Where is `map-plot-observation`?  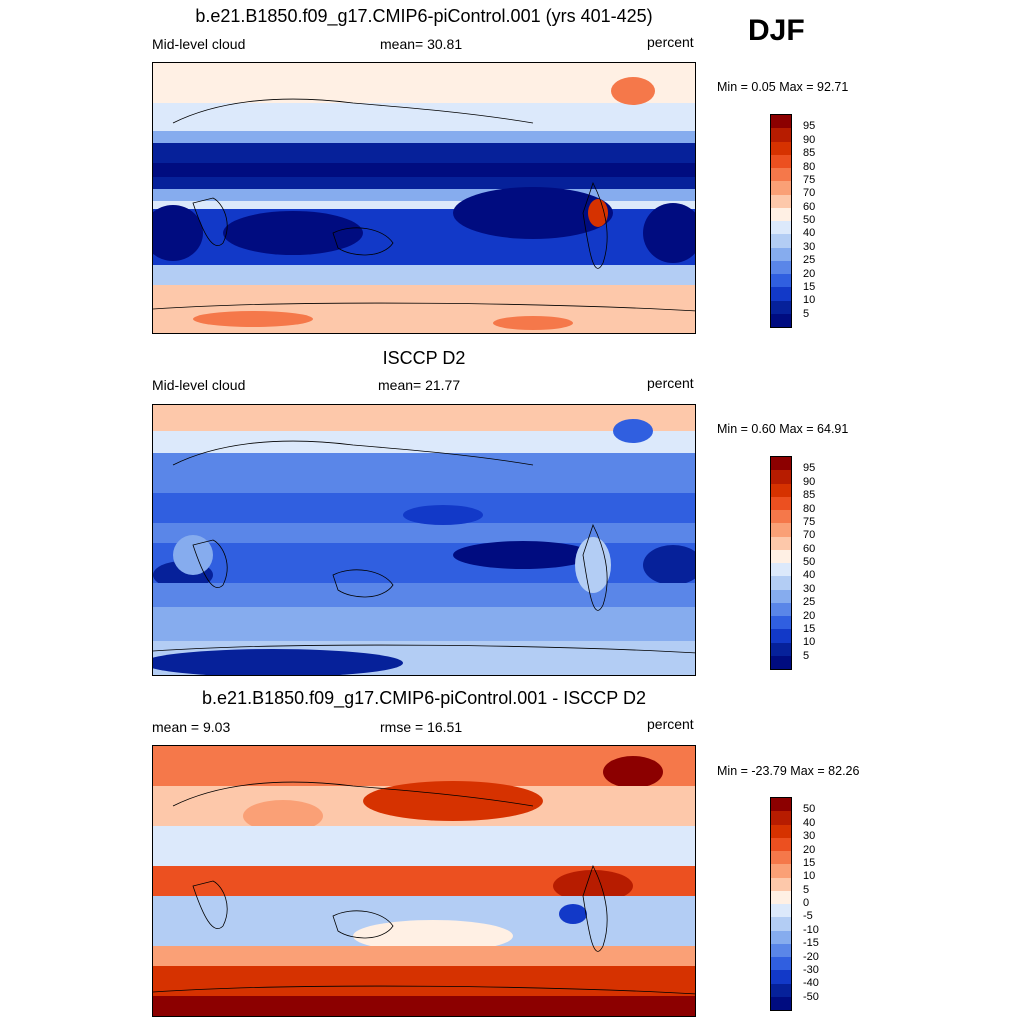
map-plot-observation is located at coordinates (424, 540).